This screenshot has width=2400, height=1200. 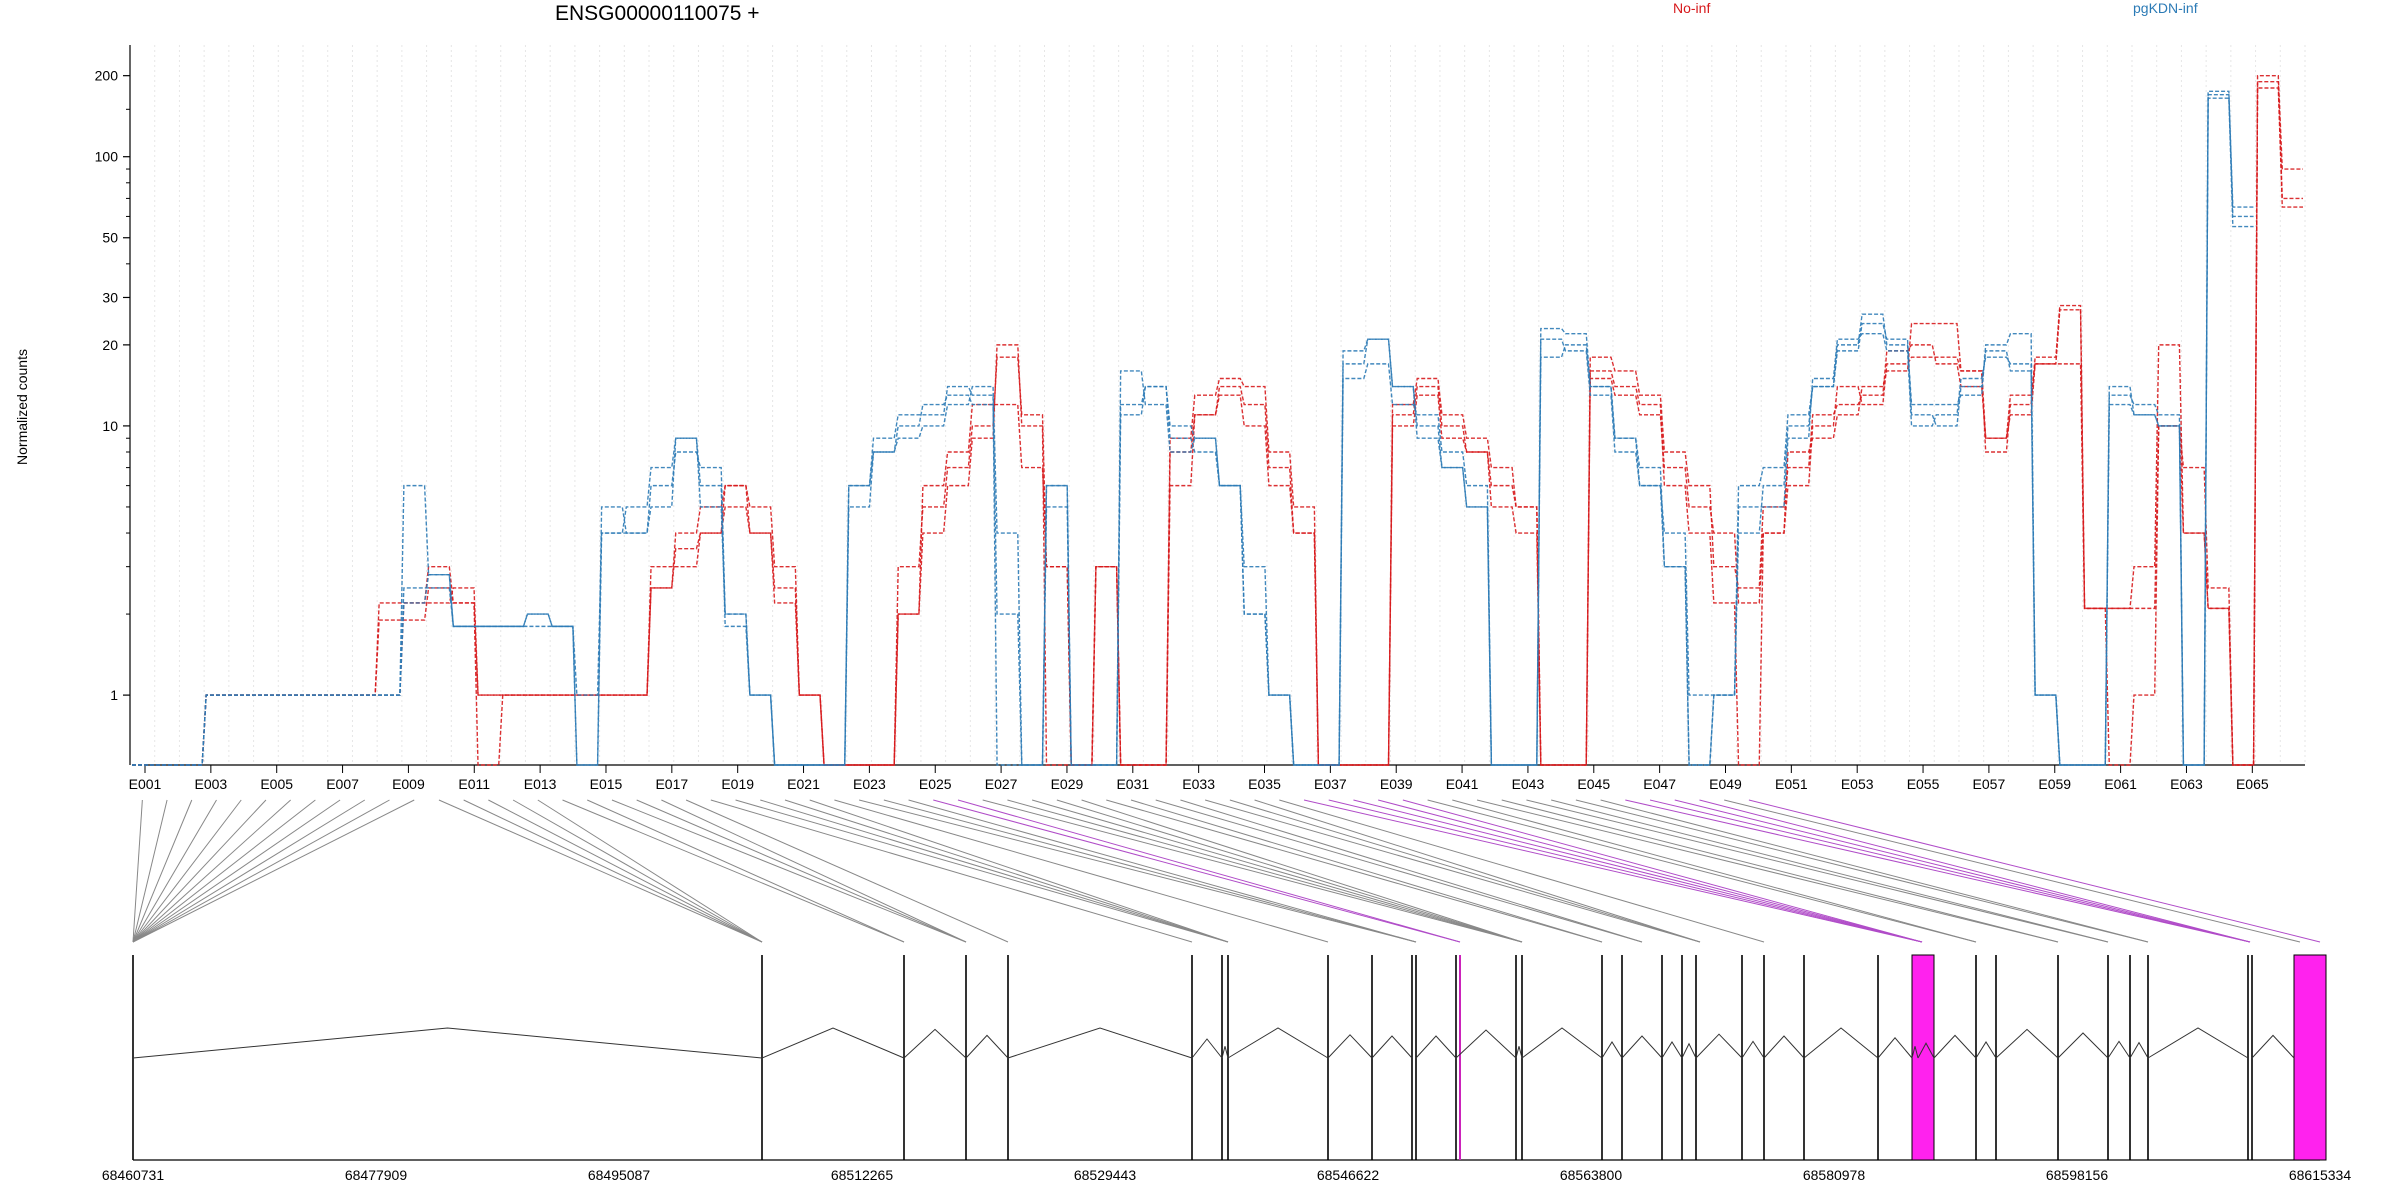 What do you see at coordinates (1857, 784) in the screenshot?
I see `x-tick-label: E053` at bounding box center [1857, 784].